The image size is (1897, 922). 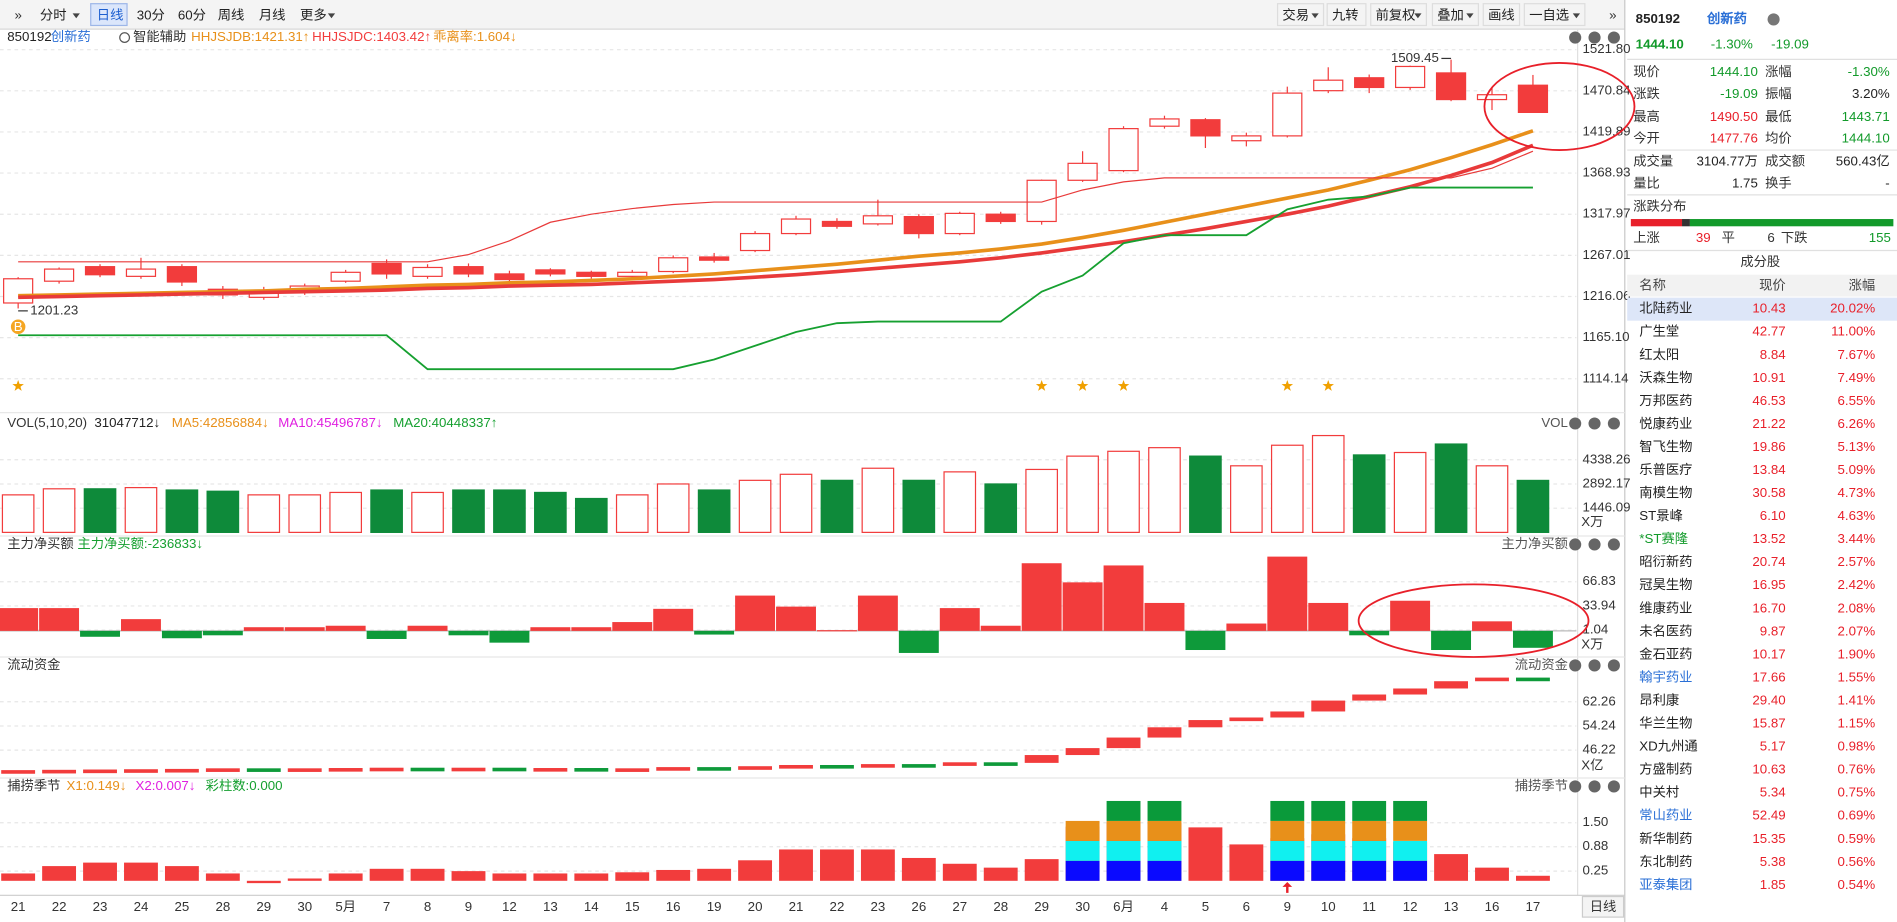 I want to click on y-tick-label: 1317.97, so click(x=1606, y=213).